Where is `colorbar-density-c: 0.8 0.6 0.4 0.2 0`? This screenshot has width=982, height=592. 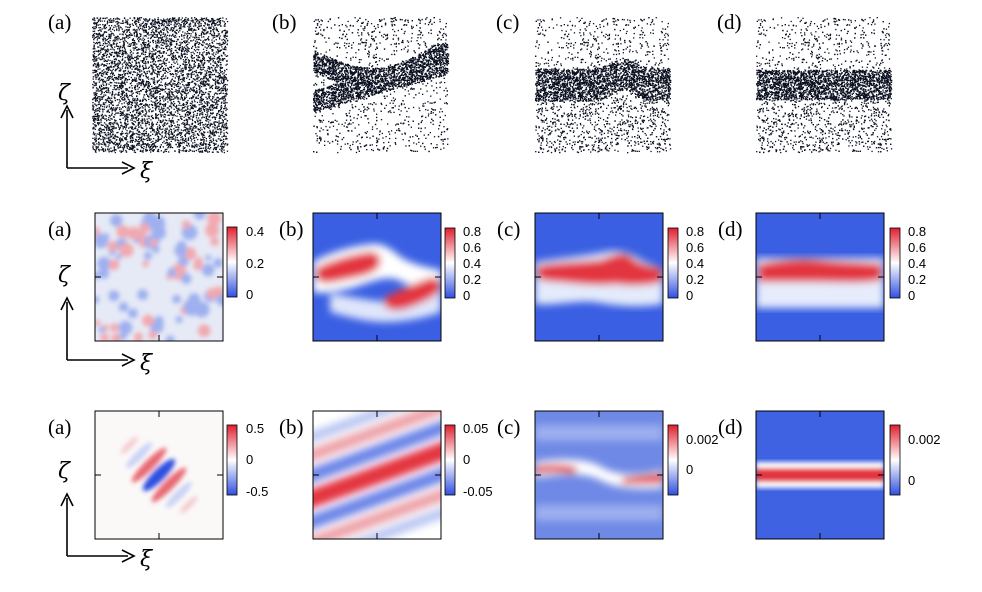
colorbar-density-c: 0.8 0.6 0.4 0.2 0 is located at coordinates (685, 263).